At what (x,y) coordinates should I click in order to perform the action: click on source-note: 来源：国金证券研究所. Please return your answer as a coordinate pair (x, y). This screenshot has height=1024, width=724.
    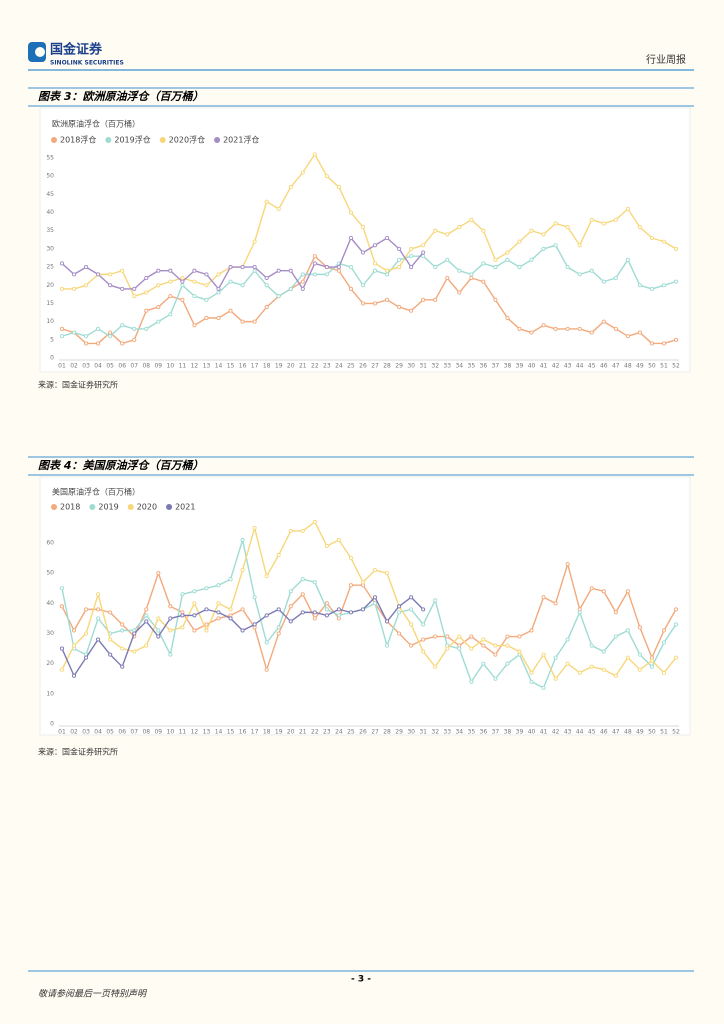
    Looking at the image, I should click on (78, 752).